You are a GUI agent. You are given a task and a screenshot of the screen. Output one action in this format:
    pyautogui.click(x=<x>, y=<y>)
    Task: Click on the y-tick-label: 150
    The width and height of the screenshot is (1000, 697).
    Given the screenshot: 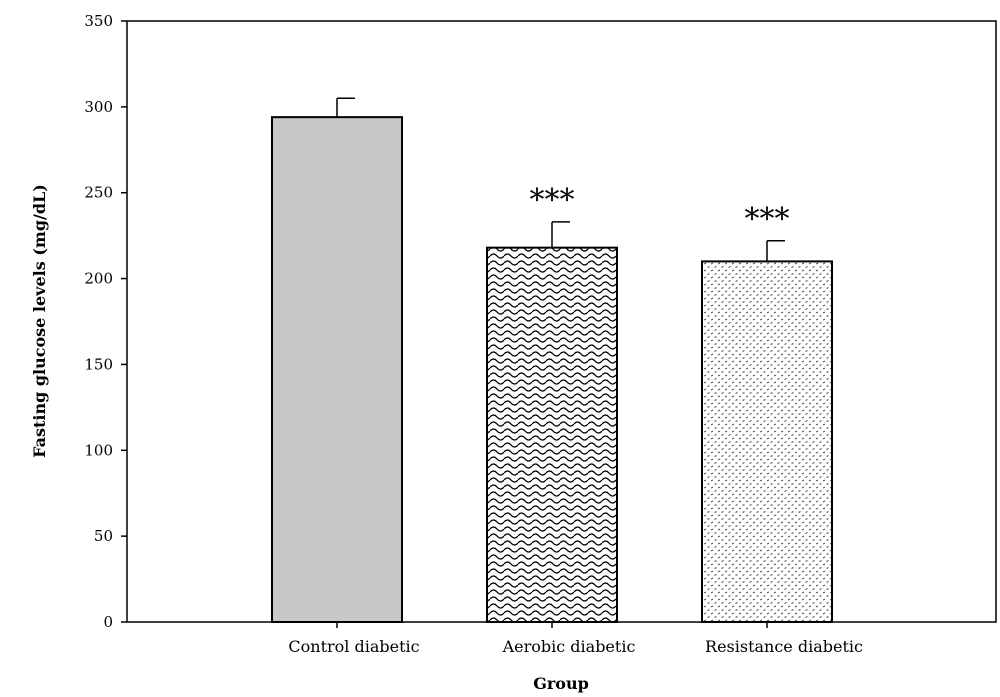 What is the action you would take?
    pyautogui.click(x=98, y=364)
    